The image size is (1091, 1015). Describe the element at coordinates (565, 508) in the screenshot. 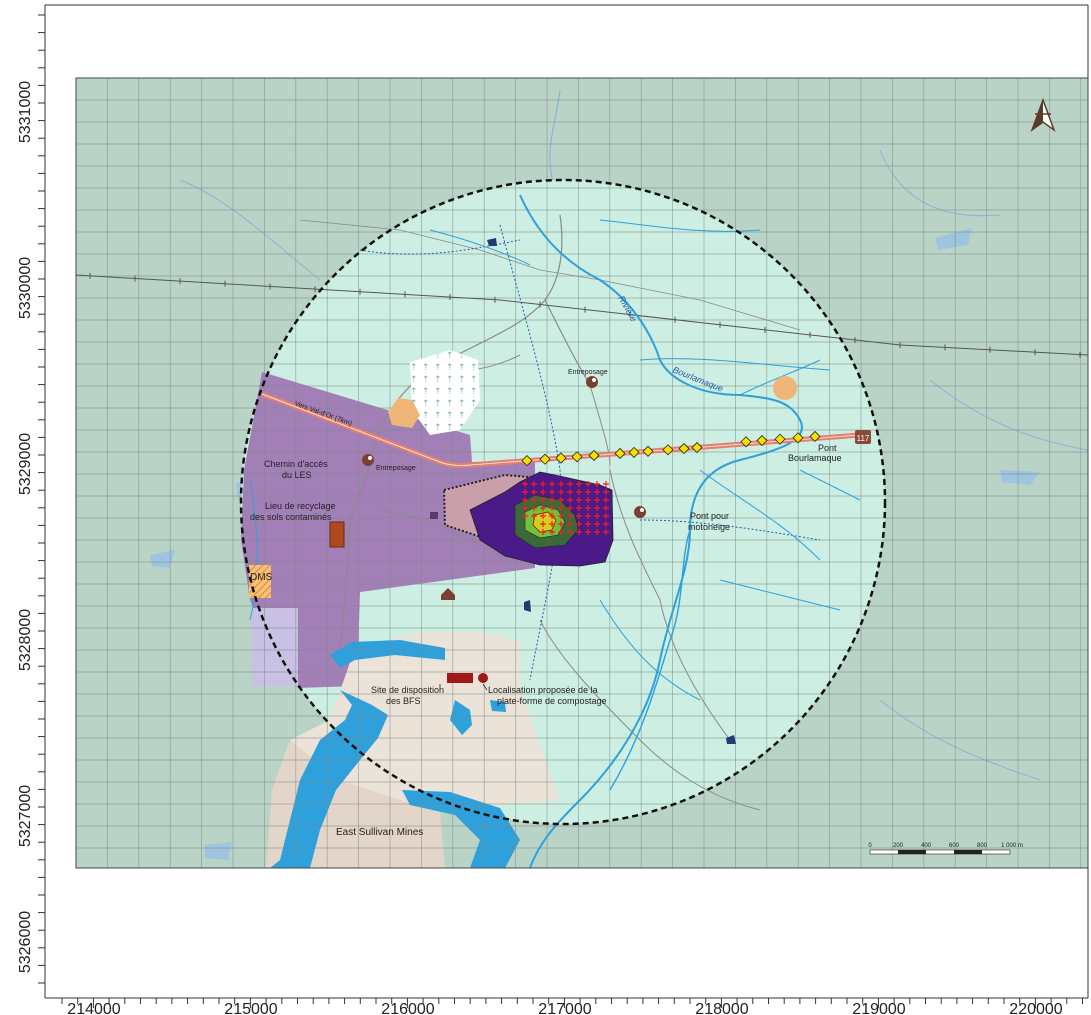

I see `source-points` at that location.